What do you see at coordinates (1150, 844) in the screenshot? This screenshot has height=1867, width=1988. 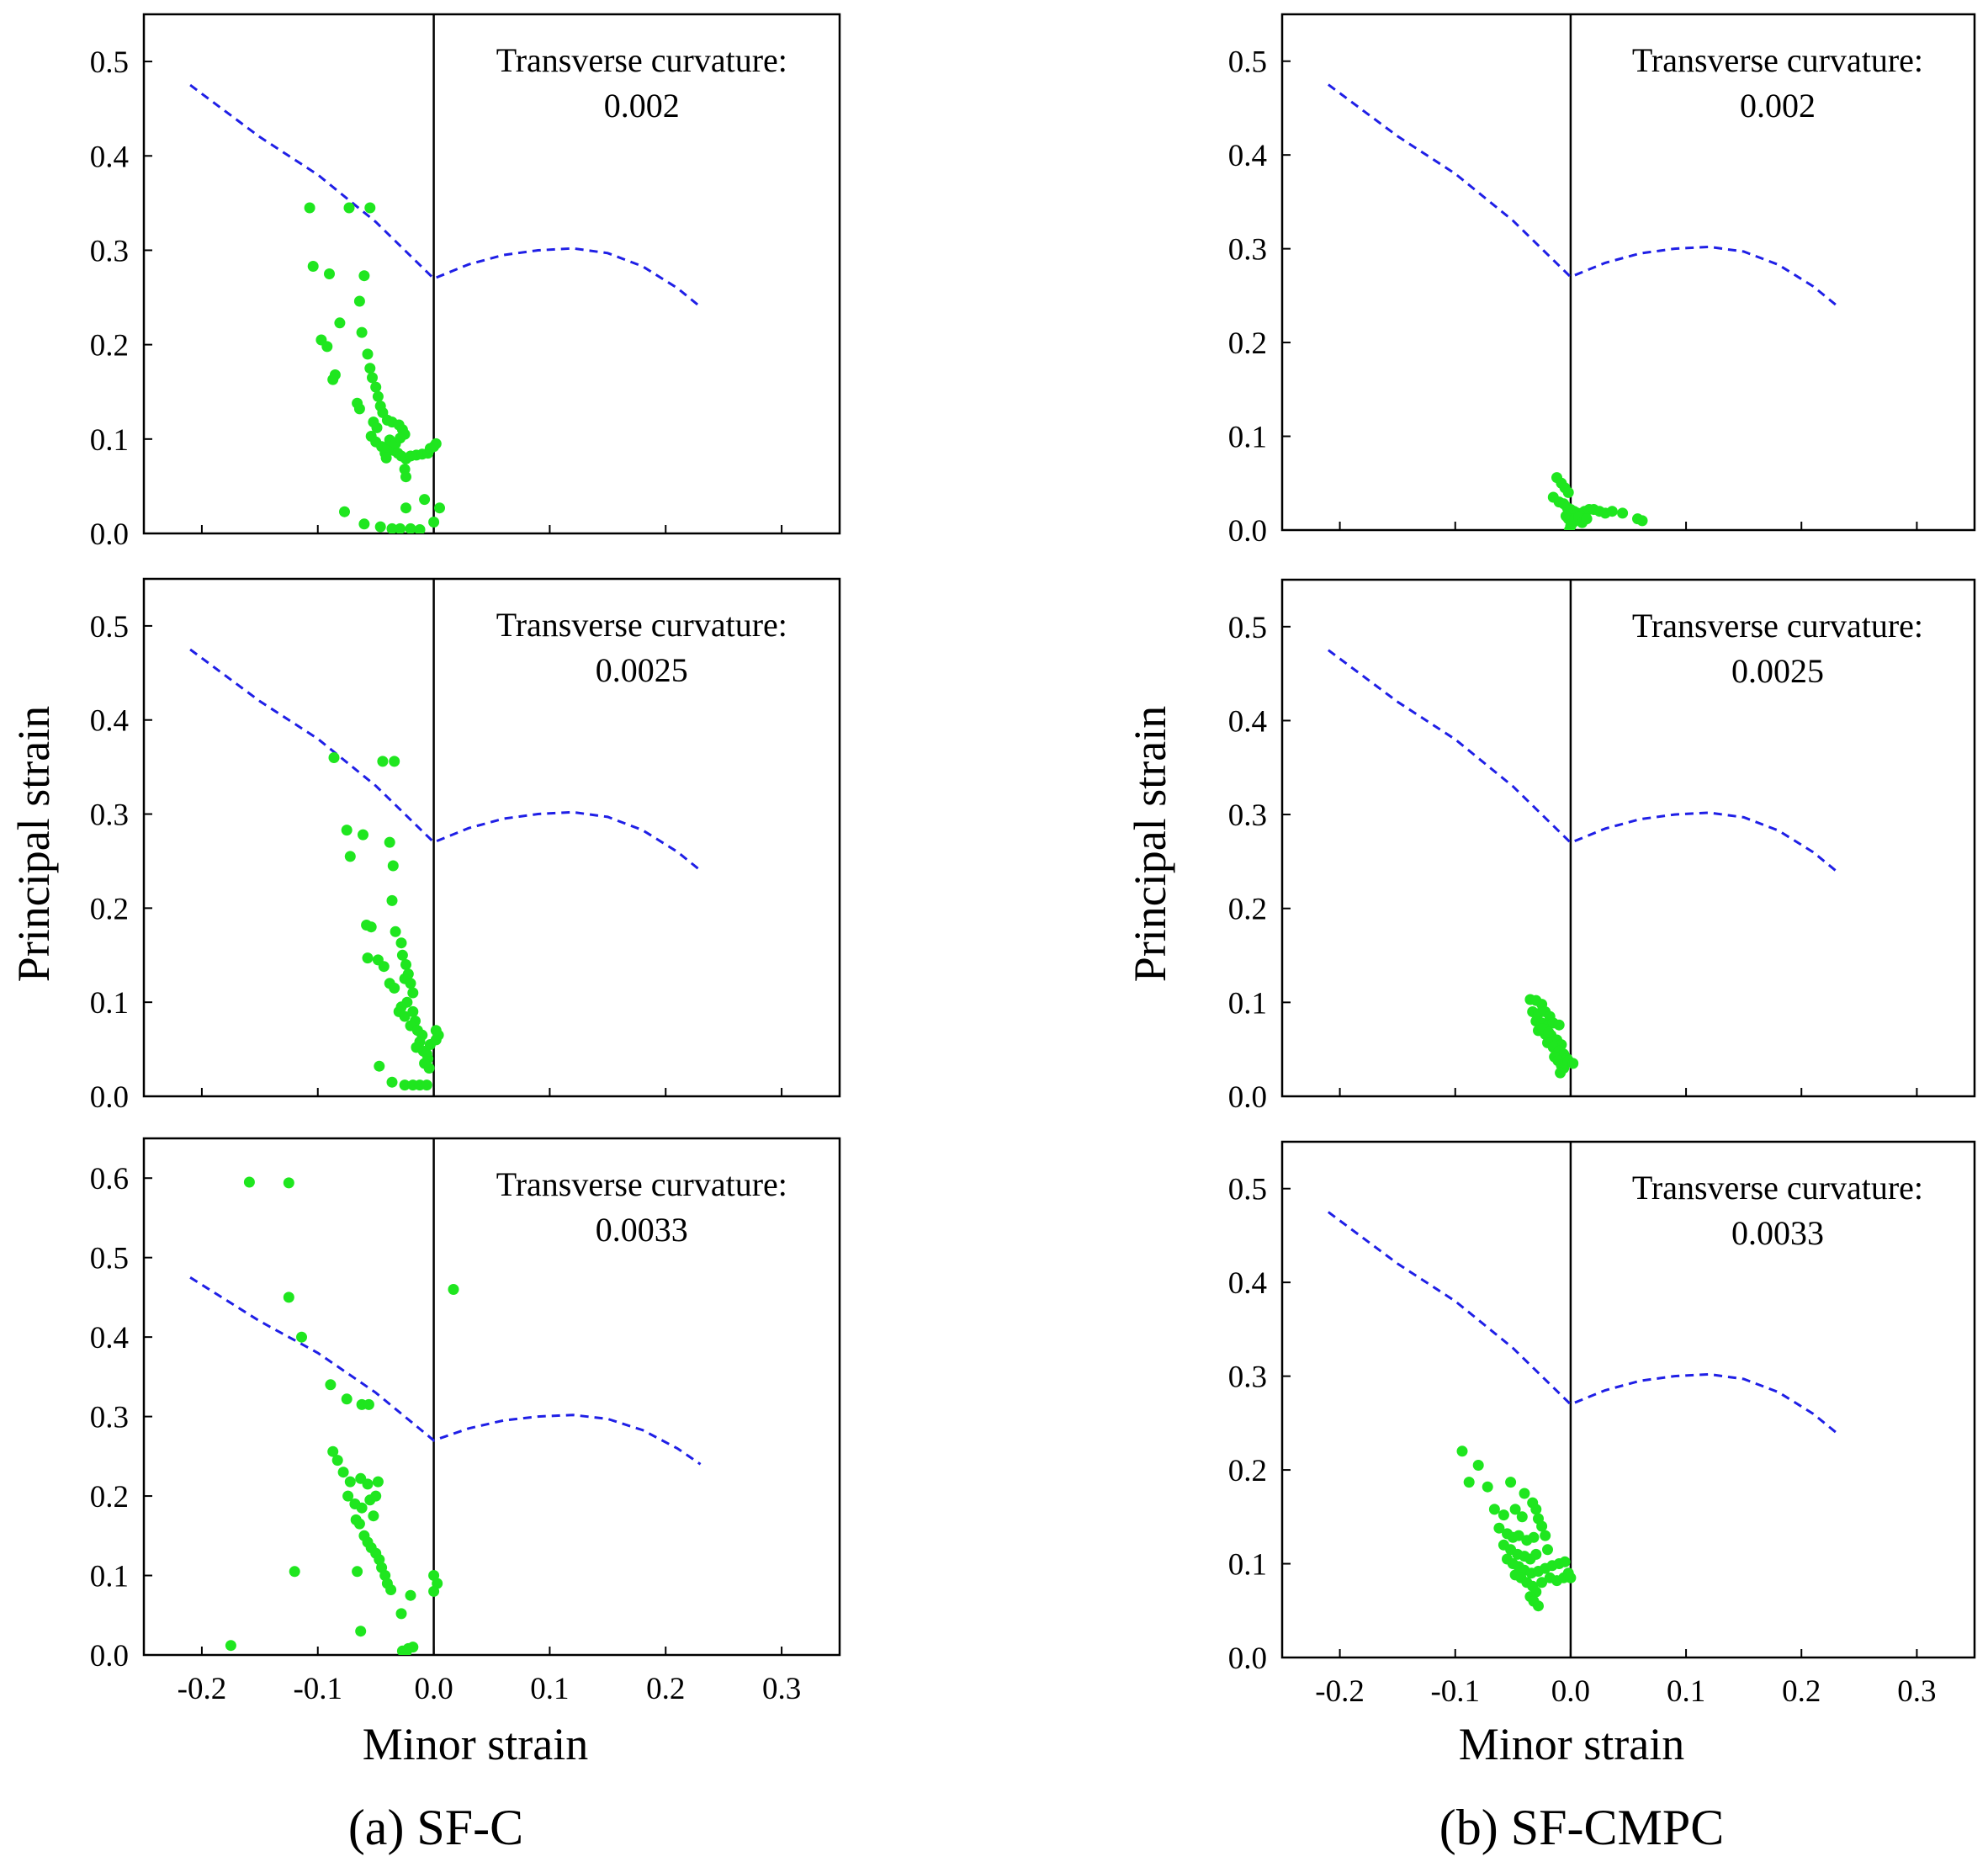 I see `y-axis-label-right: Principal strain` at bounding box center [1150, 844].